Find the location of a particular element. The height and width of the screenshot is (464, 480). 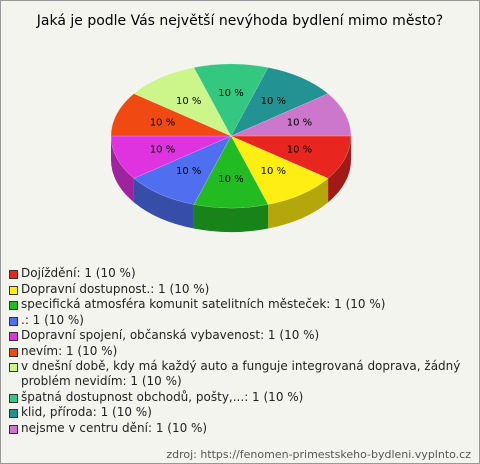

legend-label: Dopravní dostupnost.: 1 (10 %) is located at coordinates (115, 288).